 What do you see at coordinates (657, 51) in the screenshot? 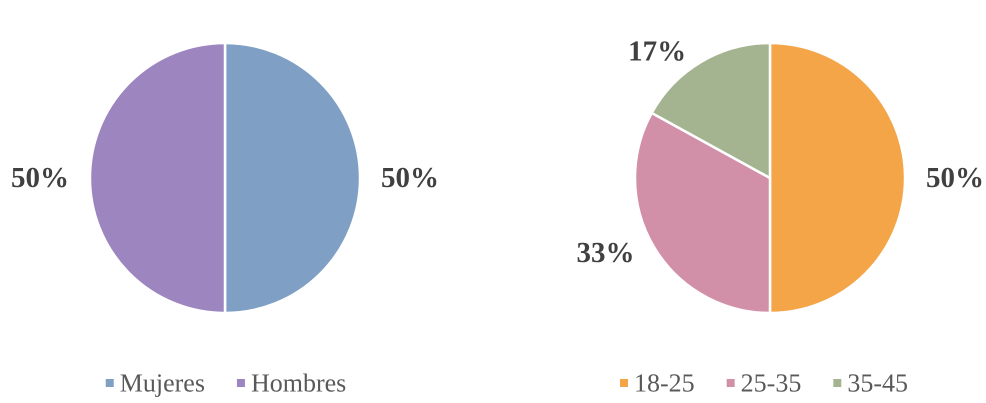
I see `data-label: 17%` at bounding box center [657, 51].